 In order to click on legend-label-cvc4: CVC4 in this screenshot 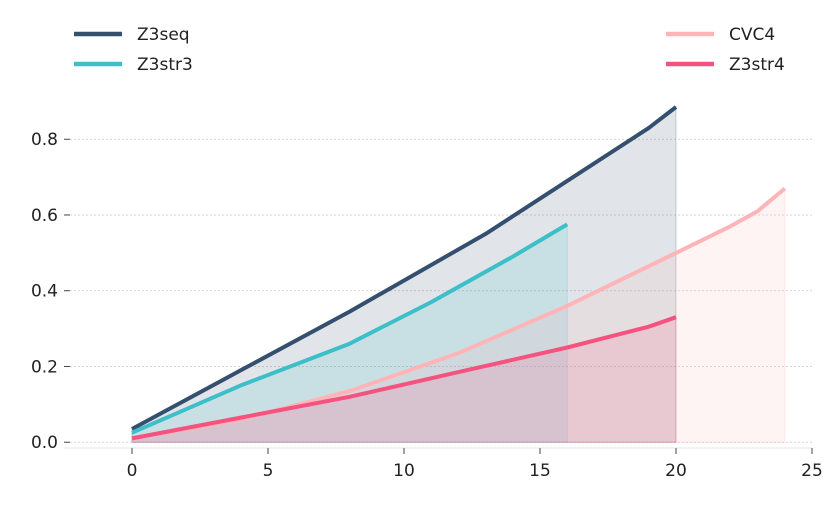, I will do `click(752, 35)`.